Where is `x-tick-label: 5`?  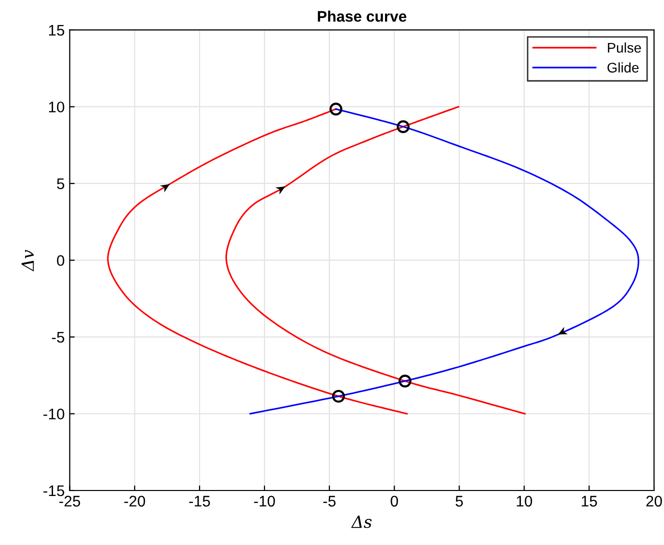
x-tick-label: 5 is located at coordinates (459, 501).